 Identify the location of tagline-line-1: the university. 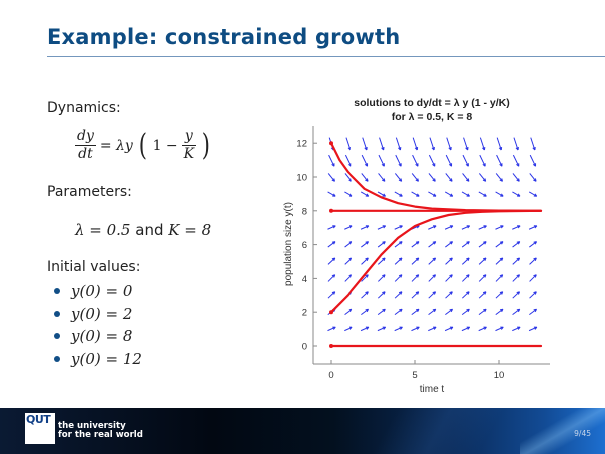
(92, 426).